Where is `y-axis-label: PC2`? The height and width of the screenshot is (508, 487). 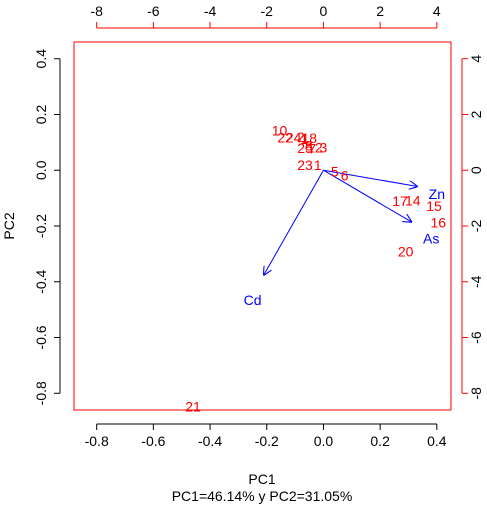
y-axis-label: PC2 is located at coordinates (9, 225).